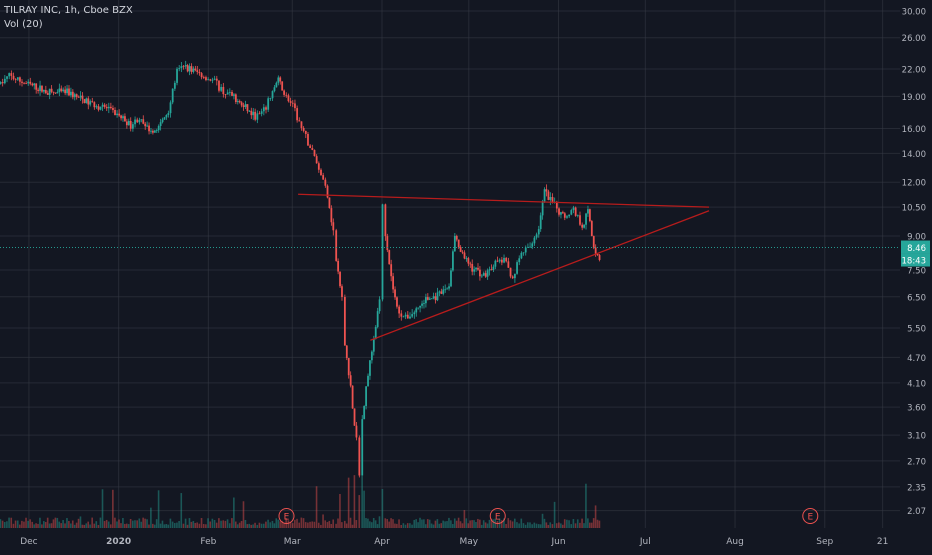 The height and width of the screenshot is (555, 932). I want to click on chart-legend: TILRAY INC, 1h, Cboe BZX Vol (20), so click(68, 18).